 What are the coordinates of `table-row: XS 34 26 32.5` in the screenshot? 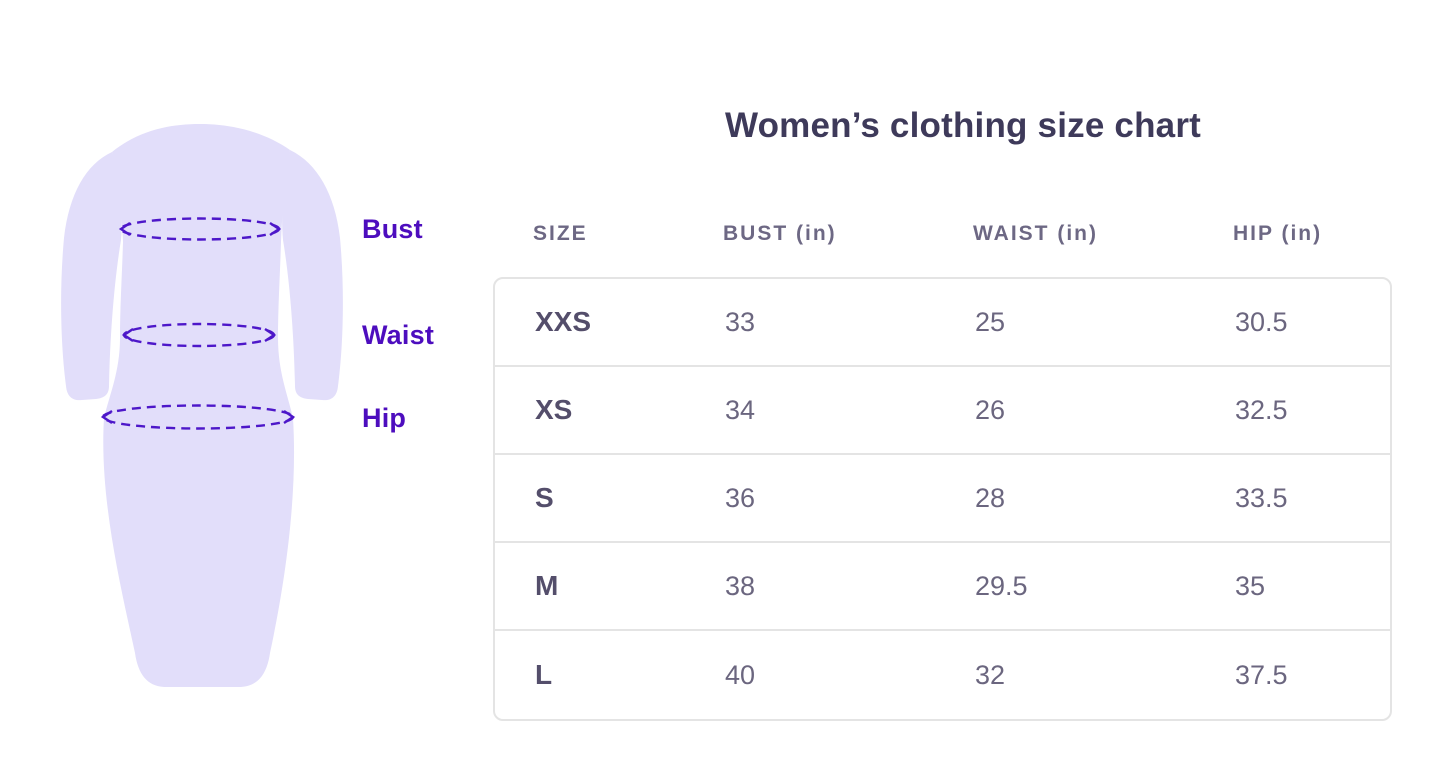 It's located at (942, 411).